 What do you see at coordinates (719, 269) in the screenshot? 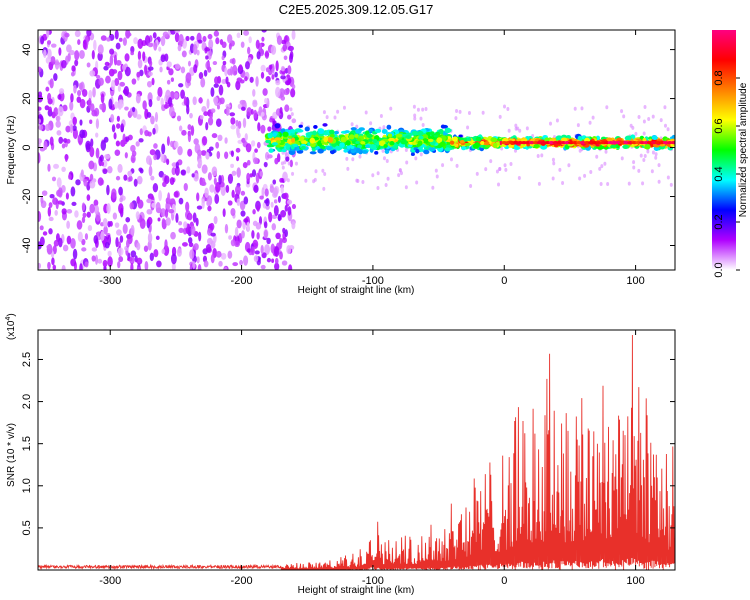
I see `colorbar-tick-label: 0.0` at bounding box center [719, 269].